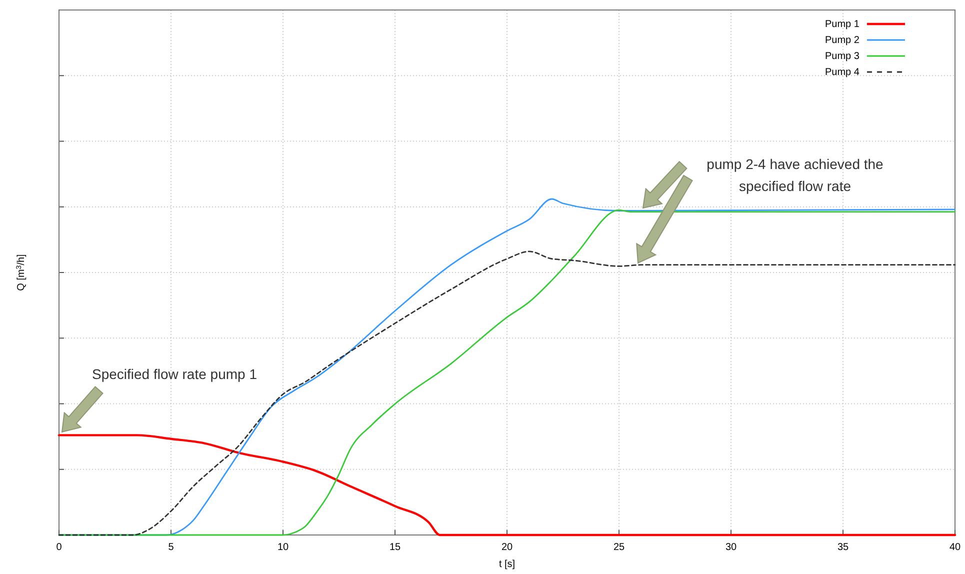 This screenshot has width=965, height=574. Describe the element at coordinates (731, 547) in the screenshot. I see `x-tick-label: 30` at that location.